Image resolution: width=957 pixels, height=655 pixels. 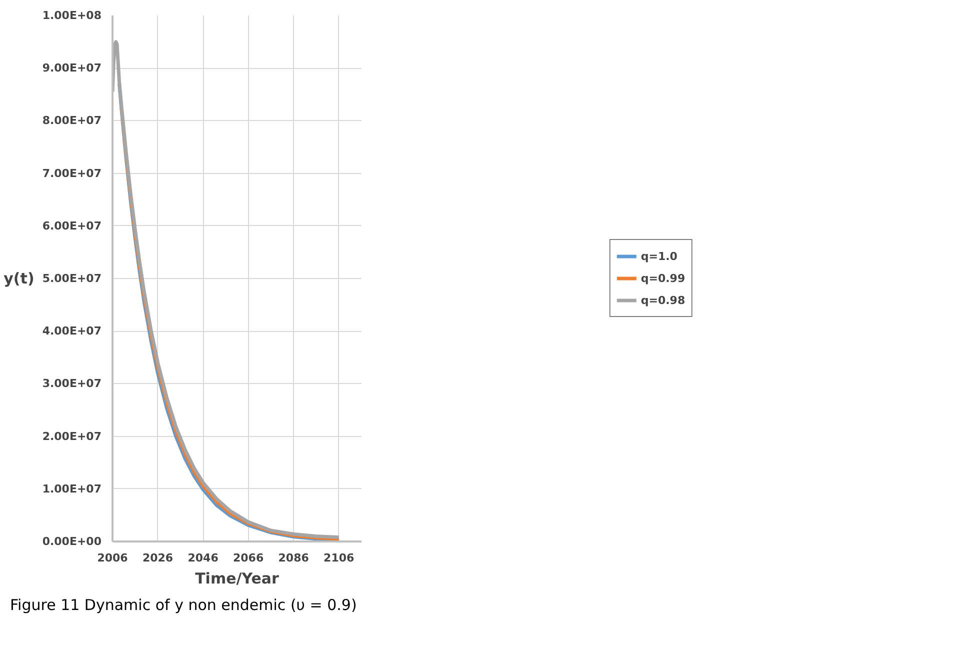 What do you see at coordinates (294, 558) in the screenshot?
I see `x-tick-label: 2086` at bounding box center [294, 558].